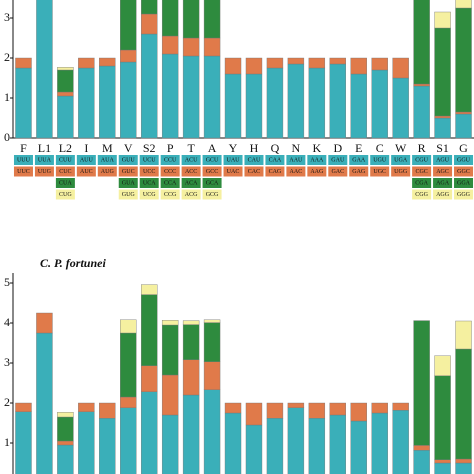 This screenshot has width=474, height=474. I want to click on x-tick-label: V, so click(128, 148).